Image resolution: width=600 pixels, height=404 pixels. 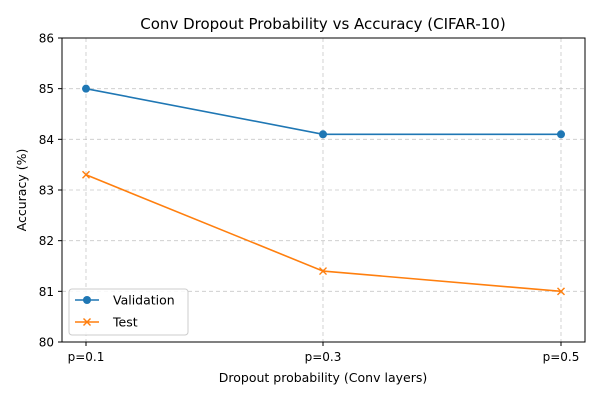 I want to click on y-tick-label: 81, so click(x=46, y=292).